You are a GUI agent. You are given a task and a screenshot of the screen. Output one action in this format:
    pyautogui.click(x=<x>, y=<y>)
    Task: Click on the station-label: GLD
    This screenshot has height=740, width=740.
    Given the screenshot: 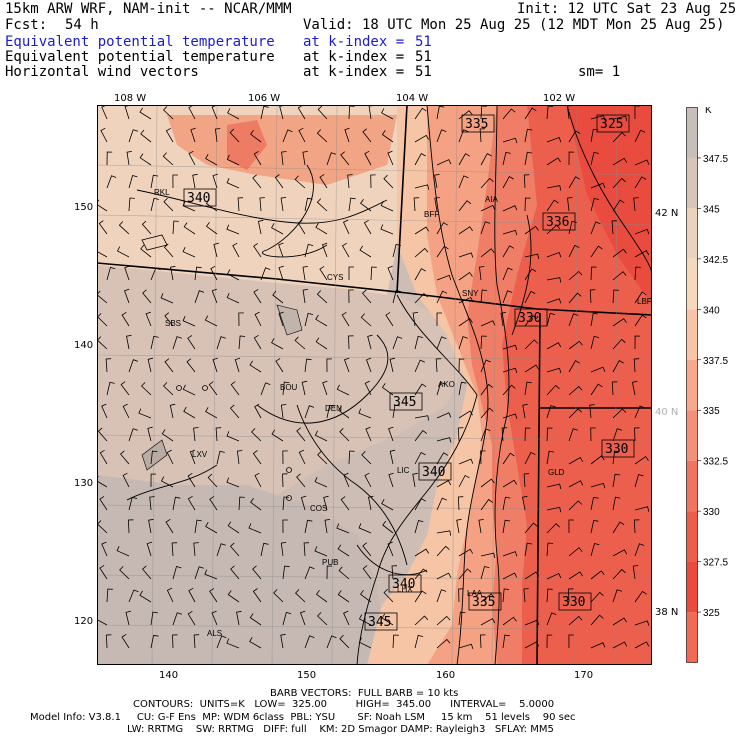 What is the action you would take?
    pyautogui.click(x=556, y=472)
    